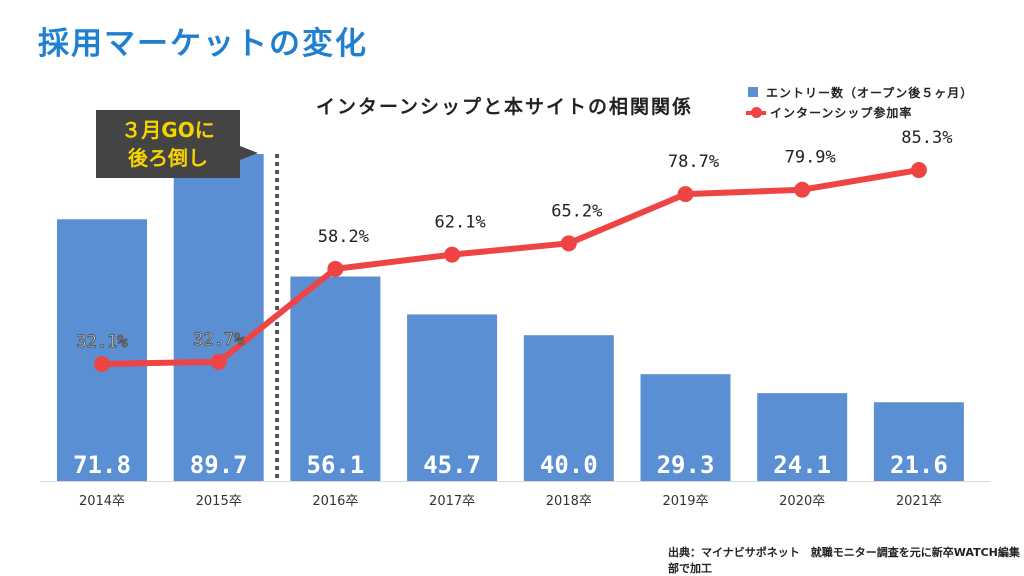 Image resolution: width=1024 pixels, height=576 pixels. What do you see at coordinates (693, 162) in the screenshot?
I see `line-value-label: 78.7%` at bounding box center [693, 162].